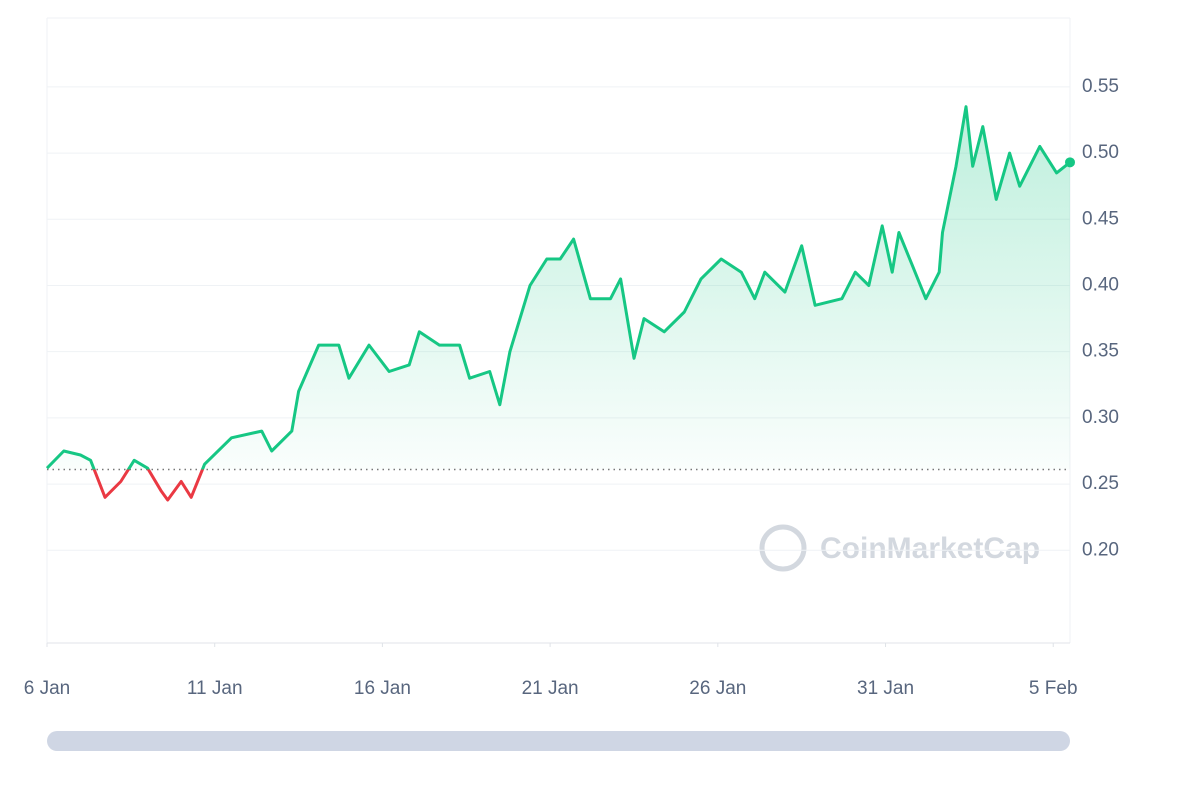 The height and width of the screenshot is (800, 1200). I want to click on watermark-logo, so click(783, 548).